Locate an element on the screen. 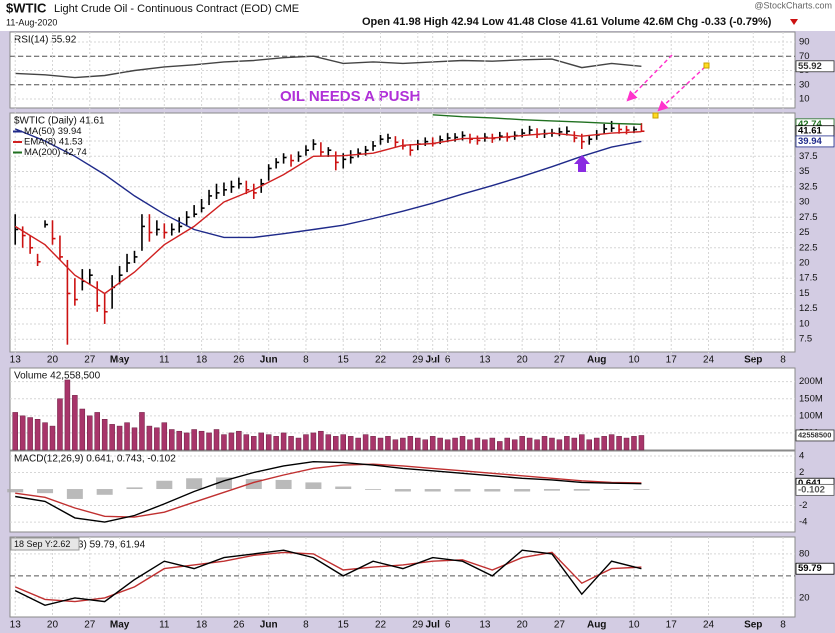  annotation: OIL NEEDS A PUSH is located at coordinates (350, 96).